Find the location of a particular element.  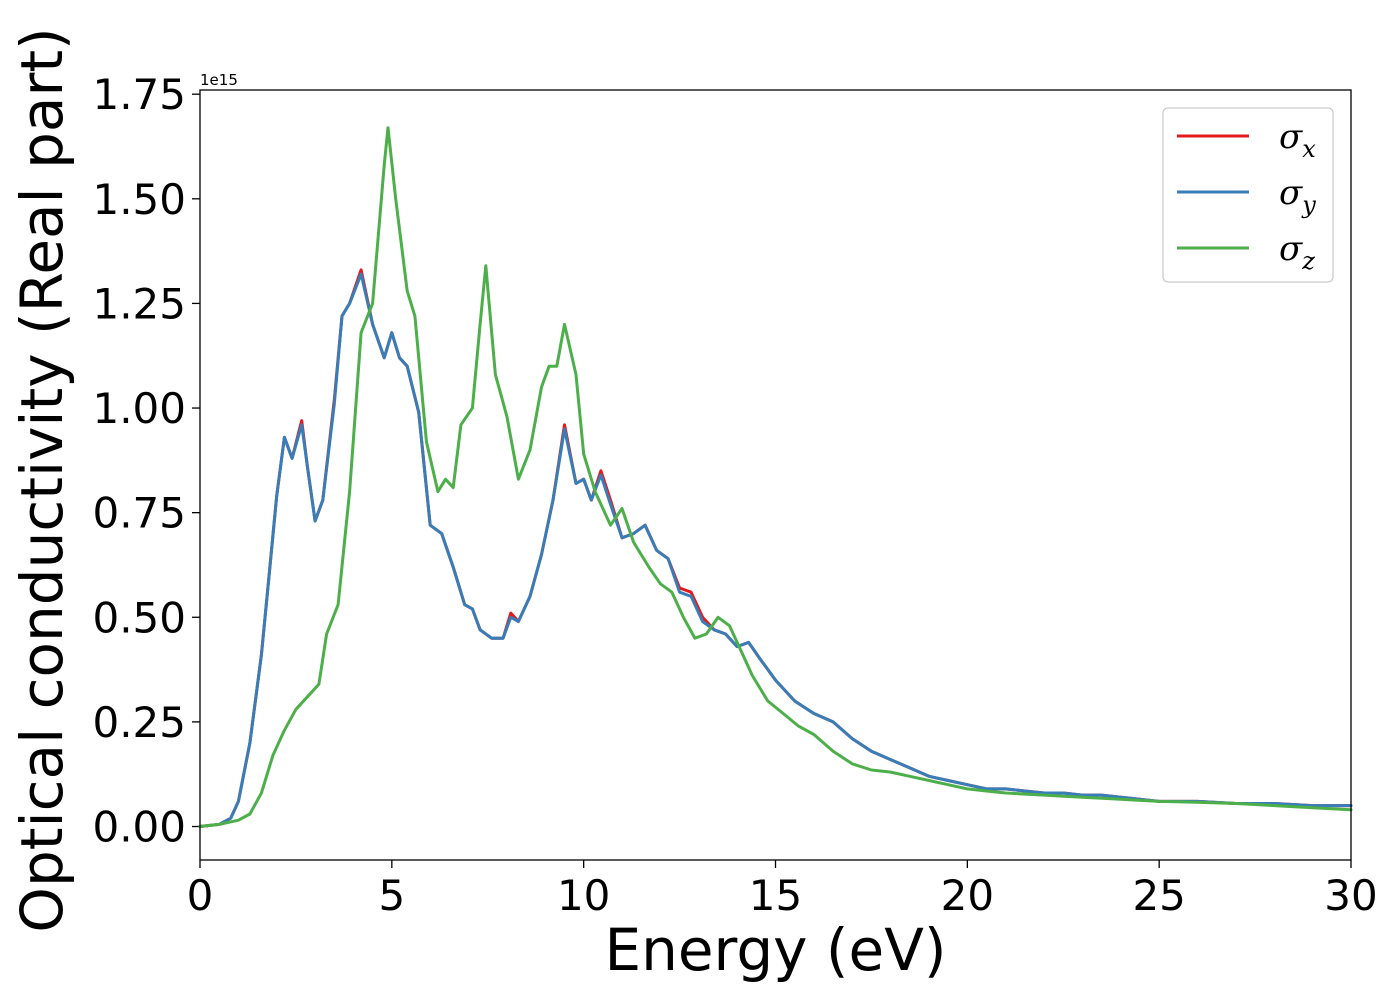

x-tick-label: 10 is located at coordinates (583, 895).